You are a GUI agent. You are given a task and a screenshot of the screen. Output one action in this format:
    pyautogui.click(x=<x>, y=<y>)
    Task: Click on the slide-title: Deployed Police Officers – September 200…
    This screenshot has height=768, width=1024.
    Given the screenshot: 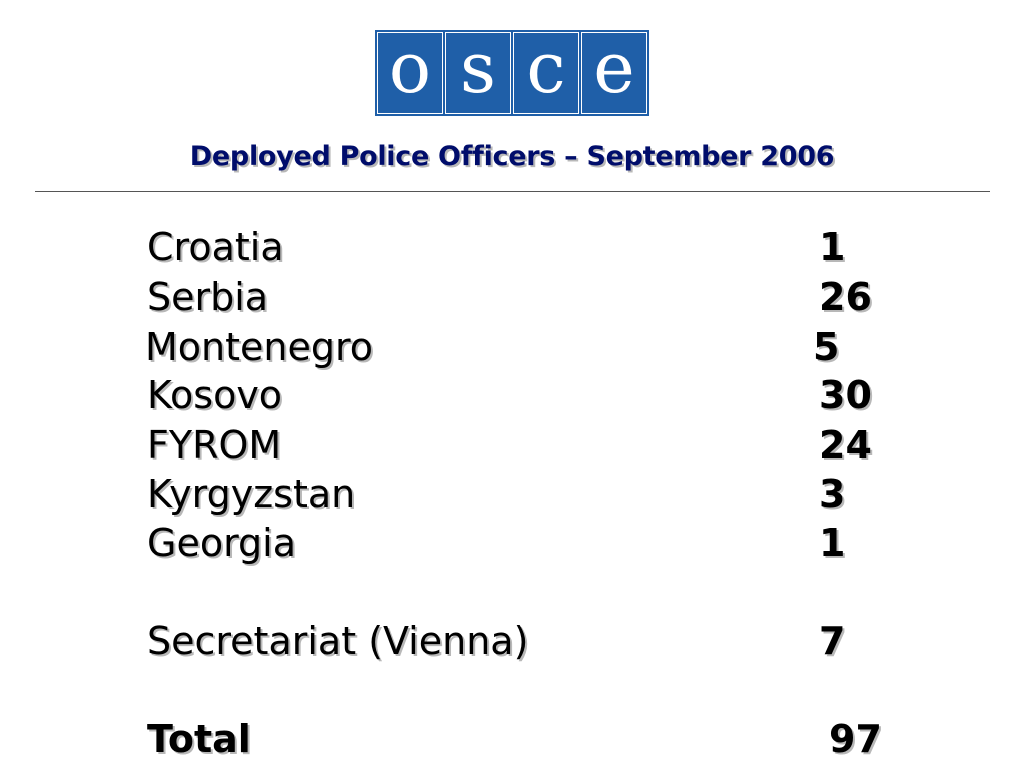 What is the action you would take?
    pyautogui.click(x=512, y=156)
    